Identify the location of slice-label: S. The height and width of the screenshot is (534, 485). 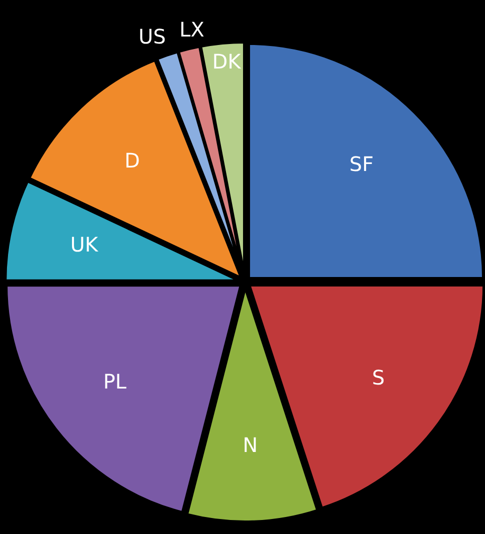
(378, 377).